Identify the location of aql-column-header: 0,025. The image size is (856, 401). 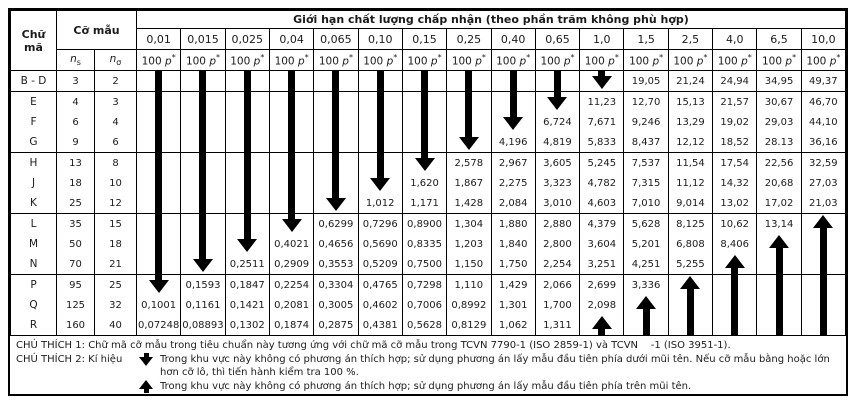
(247, 39).